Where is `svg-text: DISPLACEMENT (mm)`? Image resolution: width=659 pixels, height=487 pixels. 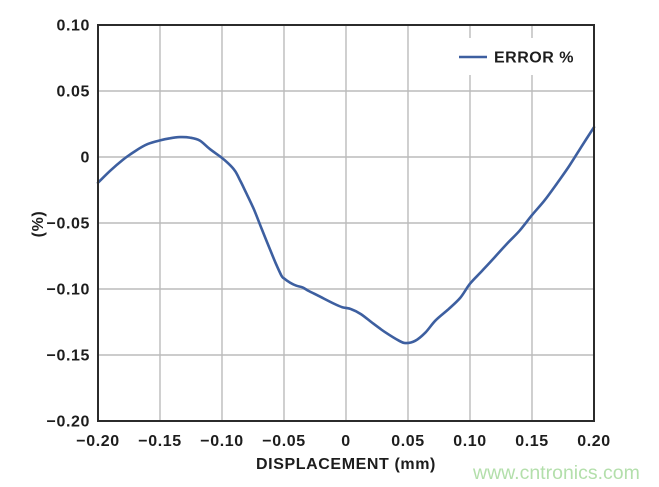
svg-text: DISPLACEMENT (mm) is located at coordinates (346, 464).